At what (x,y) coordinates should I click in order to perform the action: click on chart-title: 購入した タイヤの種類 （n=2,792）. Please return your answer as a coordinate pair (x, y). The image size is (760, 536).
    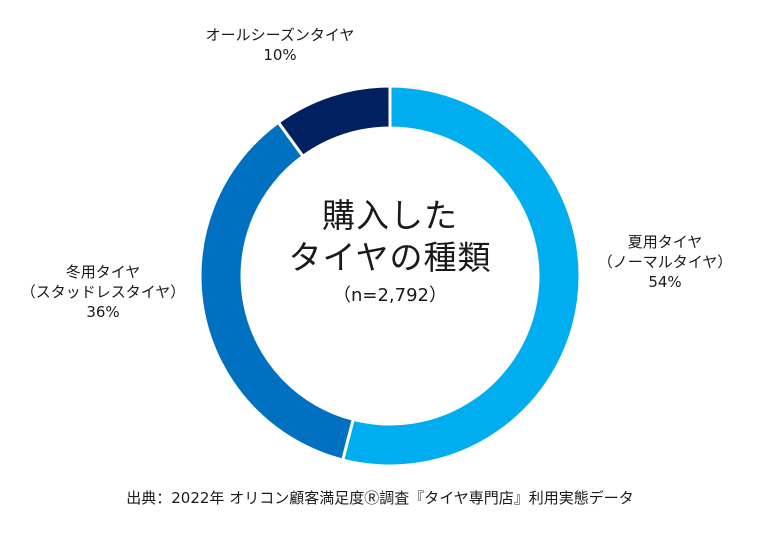
    Looking at the image, I should click on (390, 252).